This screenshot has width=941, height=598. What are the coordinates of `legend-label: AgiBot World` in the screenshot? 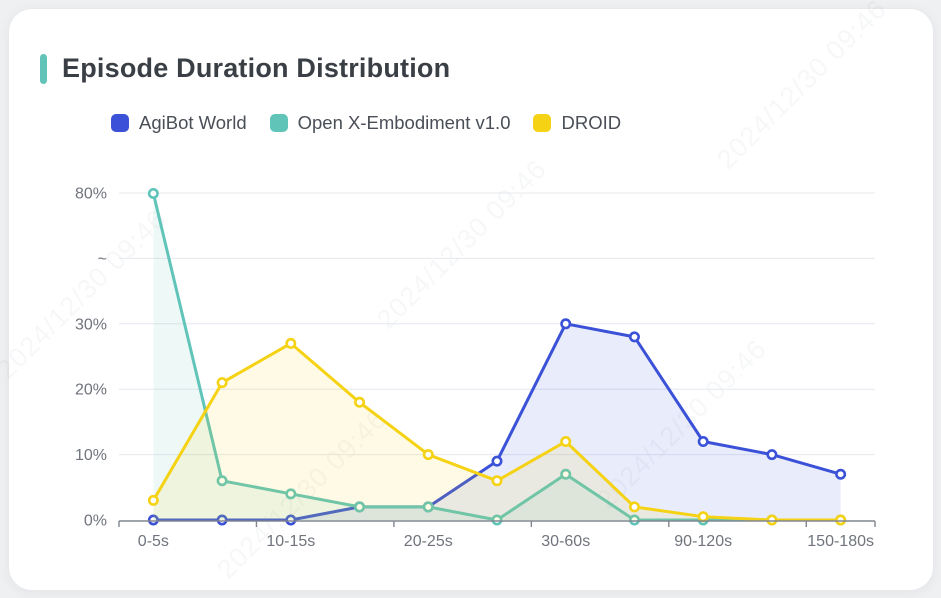 It's located at (193, 122).